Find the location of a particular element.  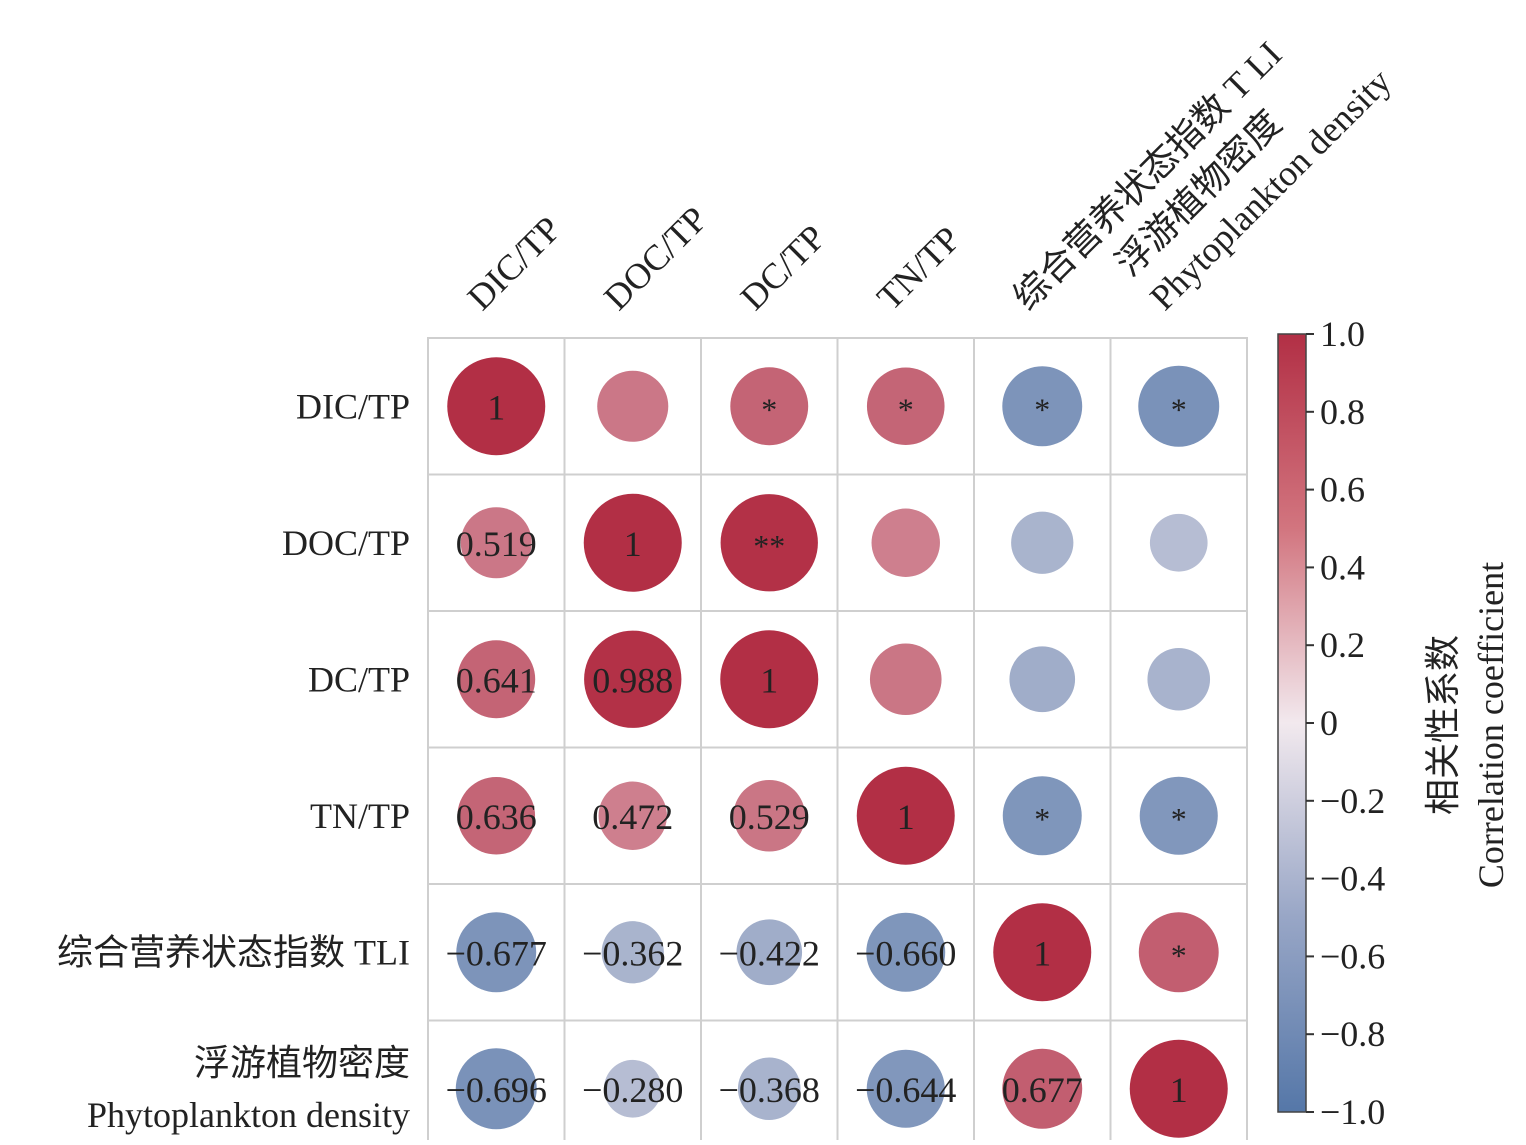

row-label: 综合营养状态指数 TLI is located at coordinates (233, 952).